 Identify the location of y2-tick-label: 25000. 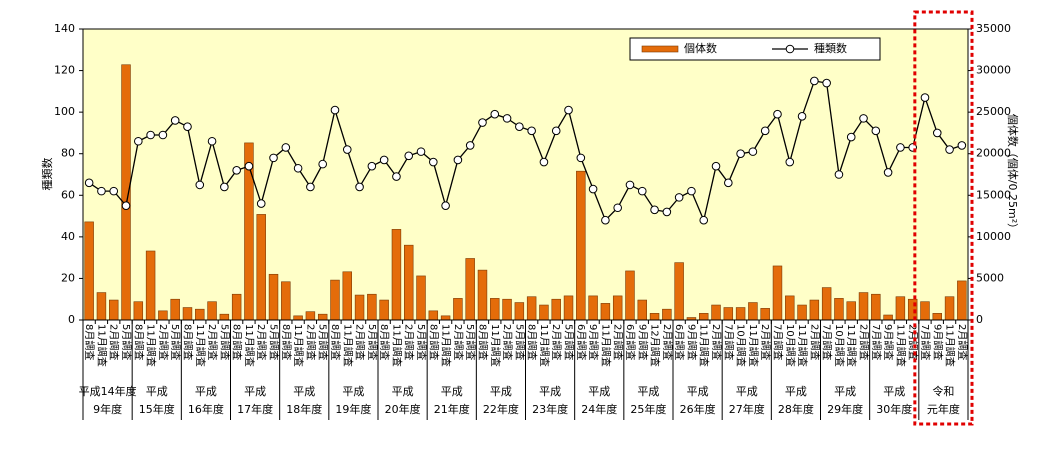
(993, 111).